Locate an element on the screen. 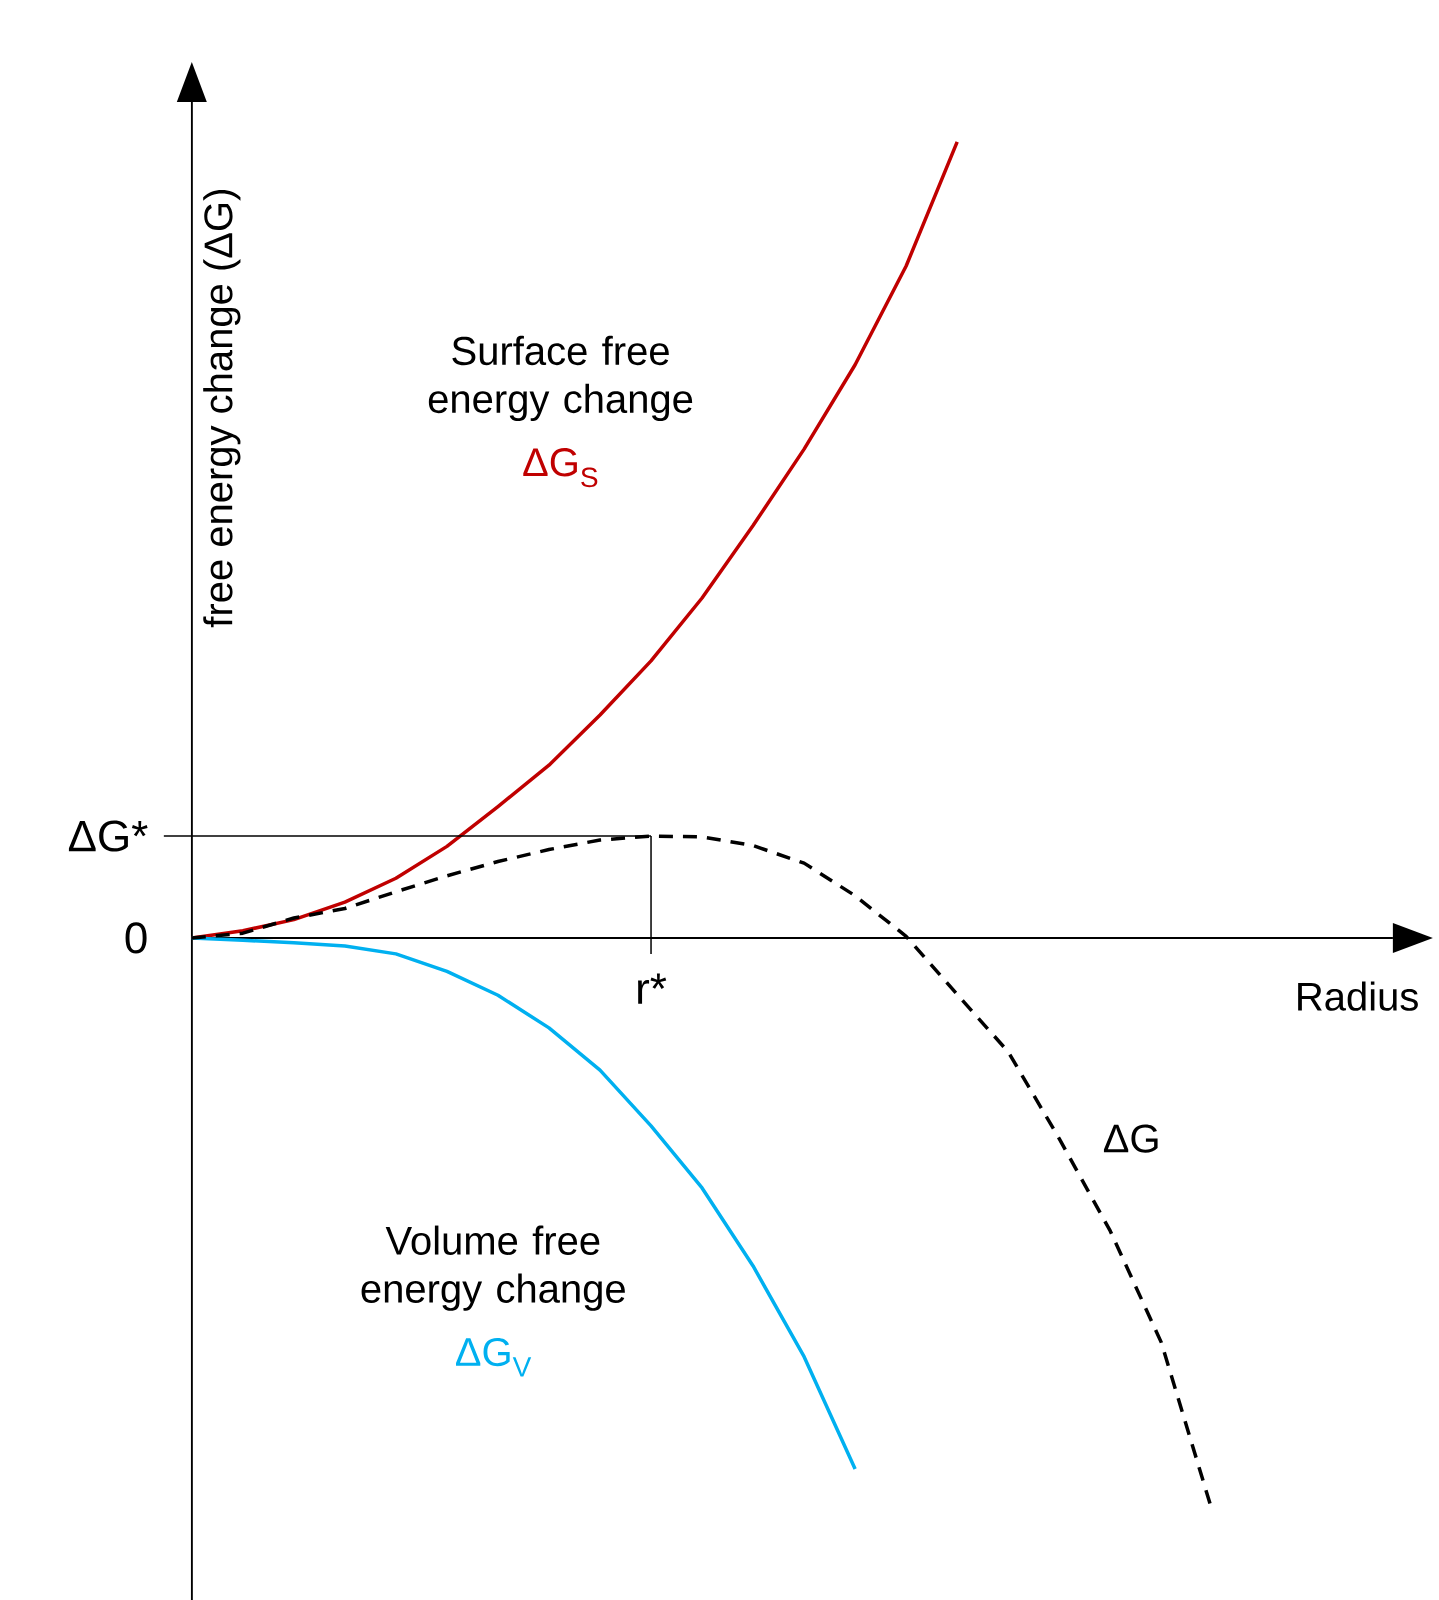  text: ΔG$_{V}$ is located at coordinates (494, 1357).